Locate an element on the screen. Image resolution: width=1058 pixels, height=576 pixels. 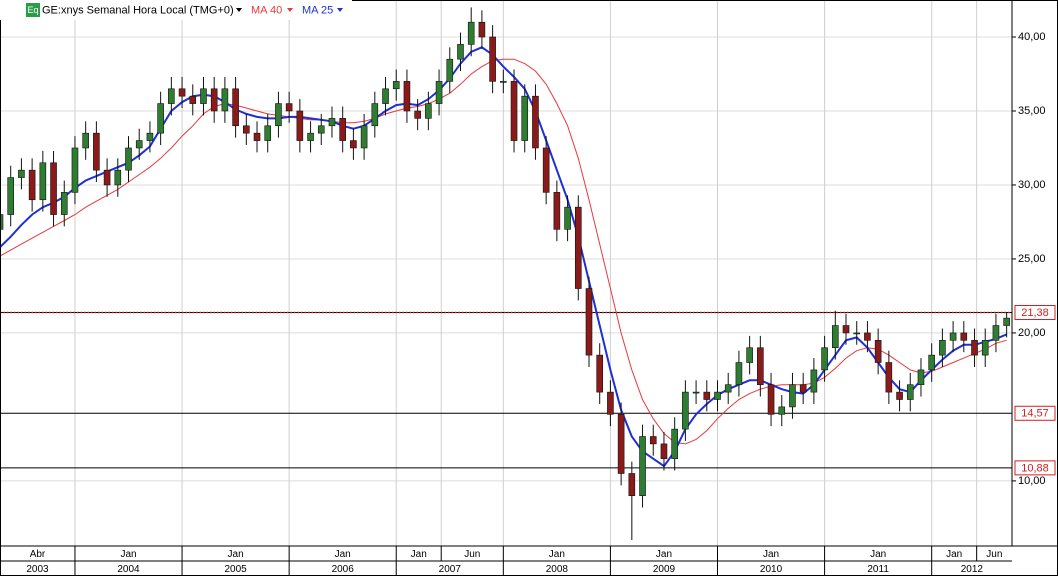
year-label: 2007 is located at coordinates (450, 569).